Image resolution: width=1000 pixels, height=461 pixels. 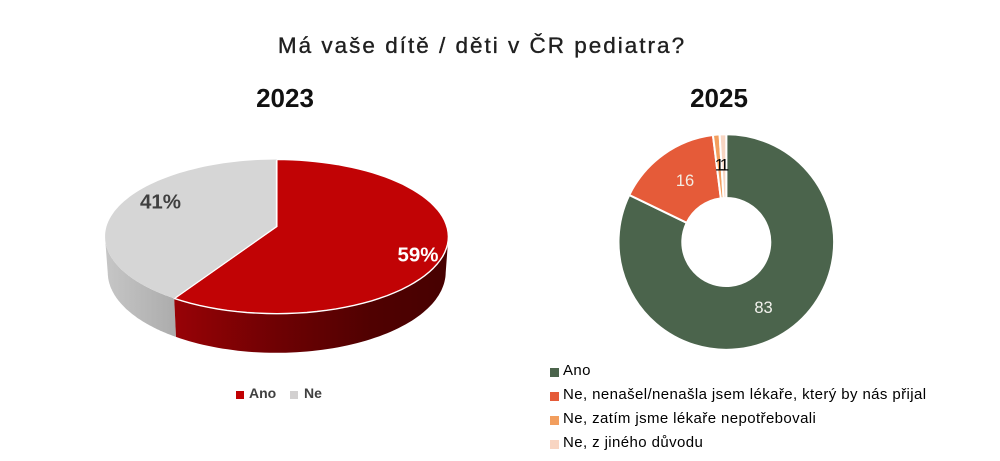 What do you see at coordinates (417, 255) in the screenshot?
I see `svg-text: 59%` at bounding box center [417, 255].